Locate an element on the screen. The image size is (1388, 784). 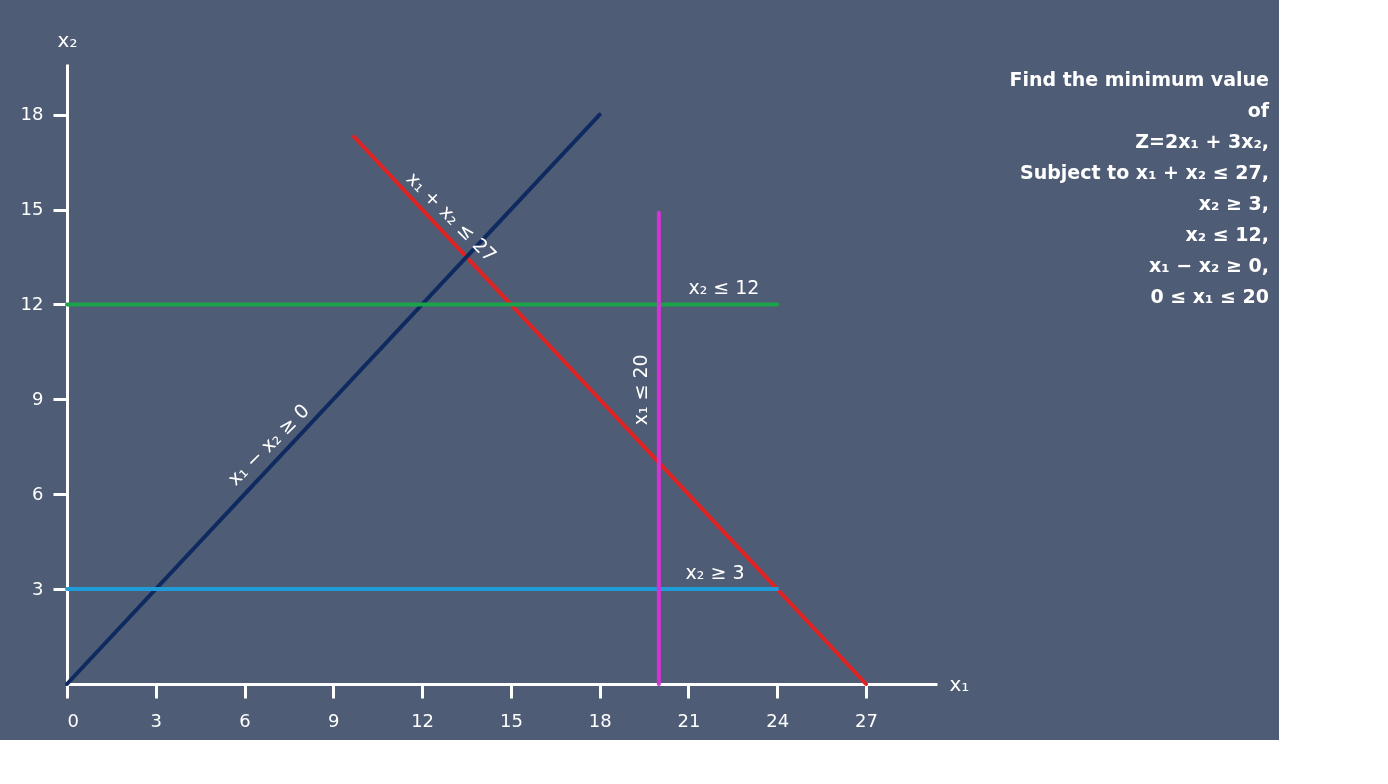
x-tick-label: 27 is located at coordinates (866, 720).